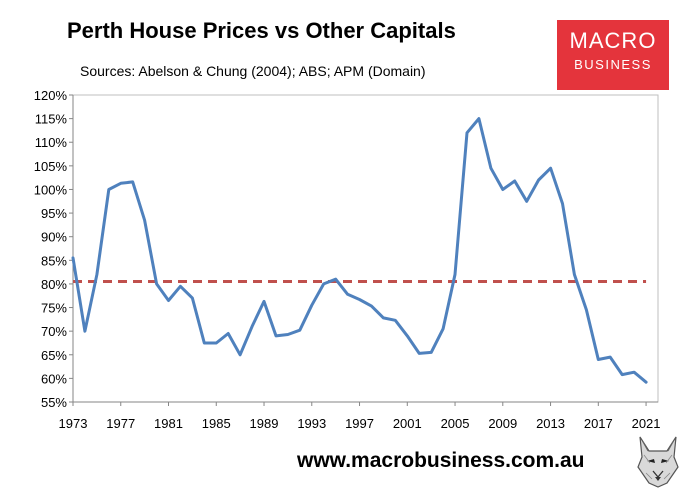  Describe the element at coordinates (658, 461) in the screenshot. I see `wolf-icon` at that location.